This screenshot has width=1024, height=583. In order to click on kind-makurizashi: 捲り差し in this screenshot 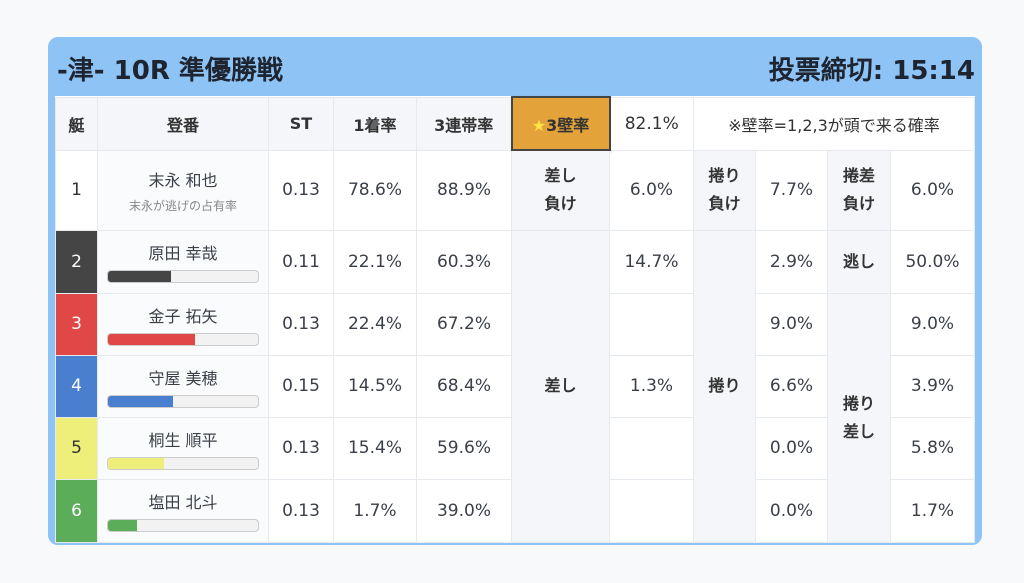, I will do `click(859, 417)`.